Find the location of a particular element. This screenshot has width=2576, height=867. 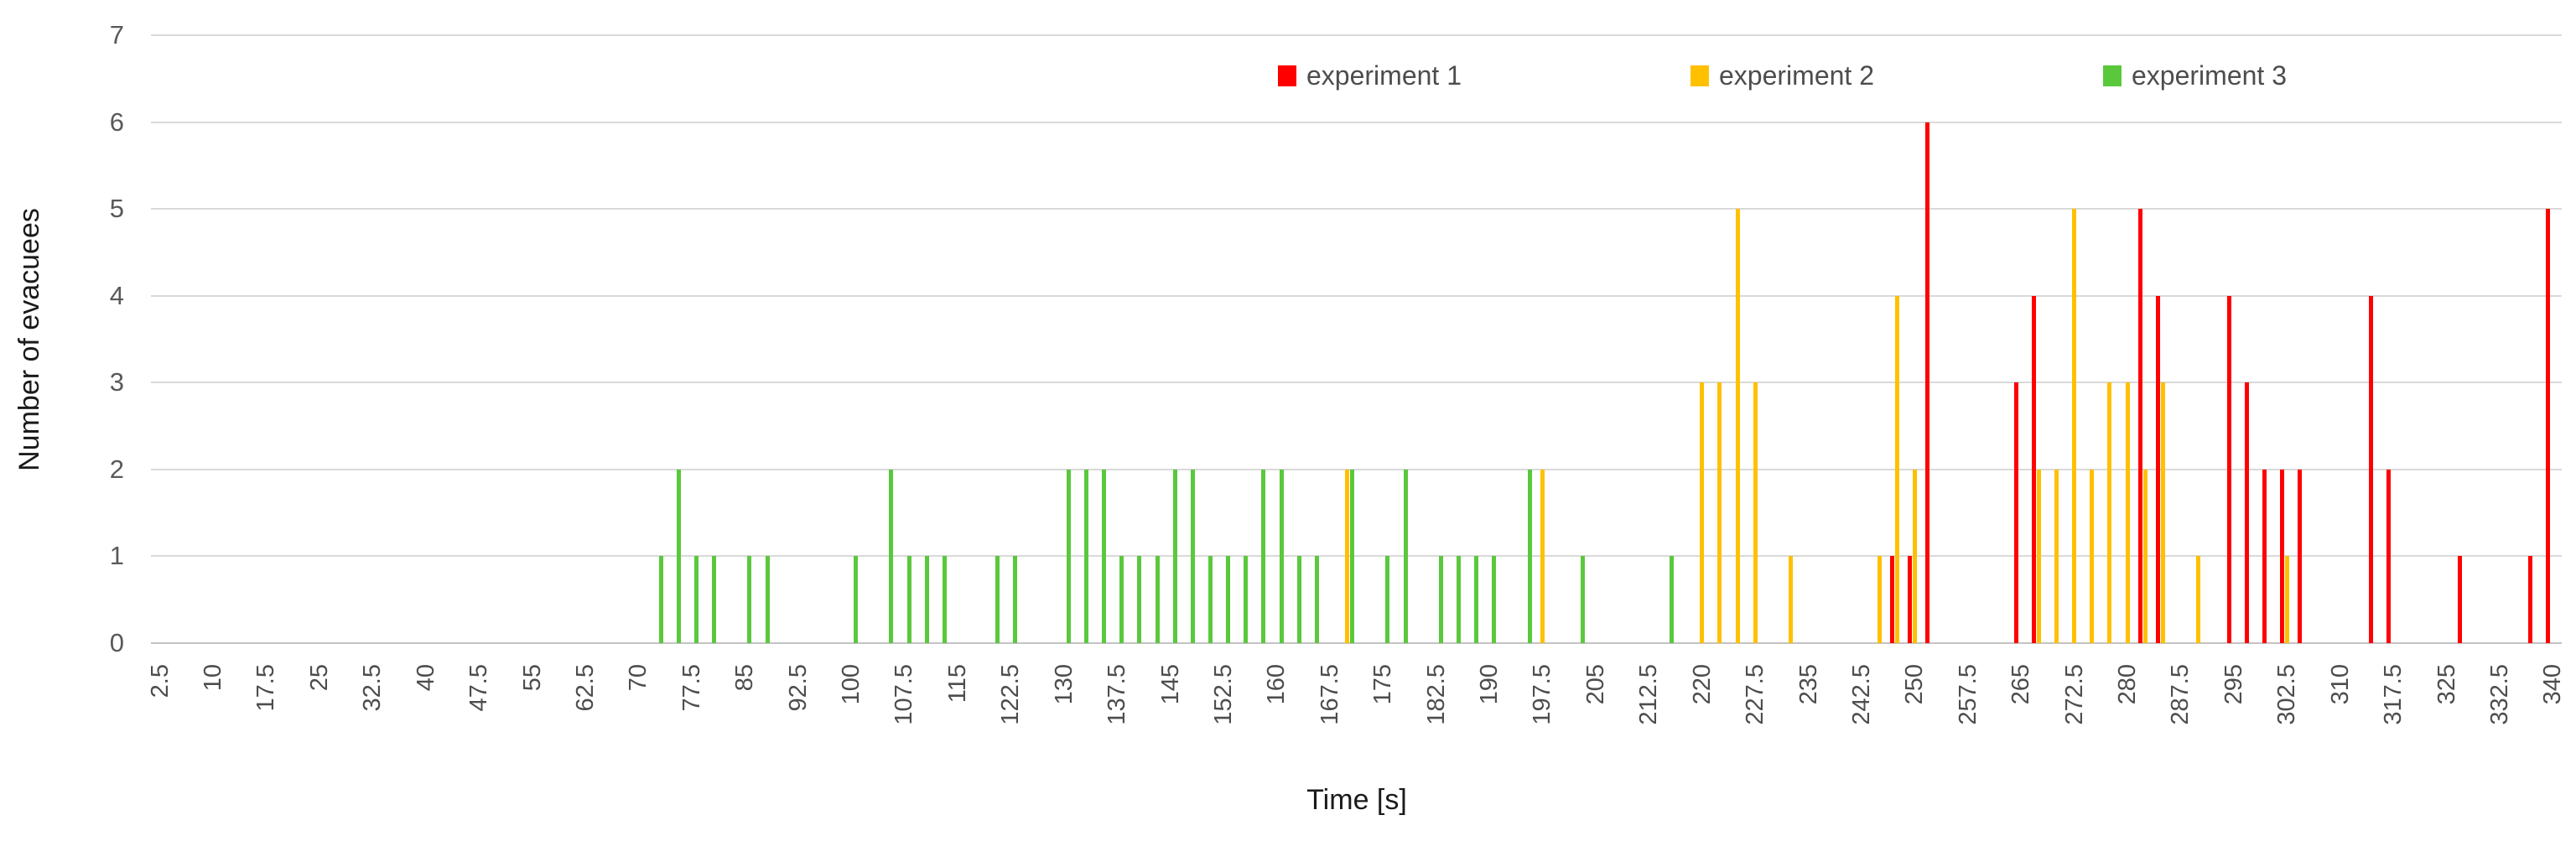

bar-experiment-3-t85 is located at coordinates (749, 599).